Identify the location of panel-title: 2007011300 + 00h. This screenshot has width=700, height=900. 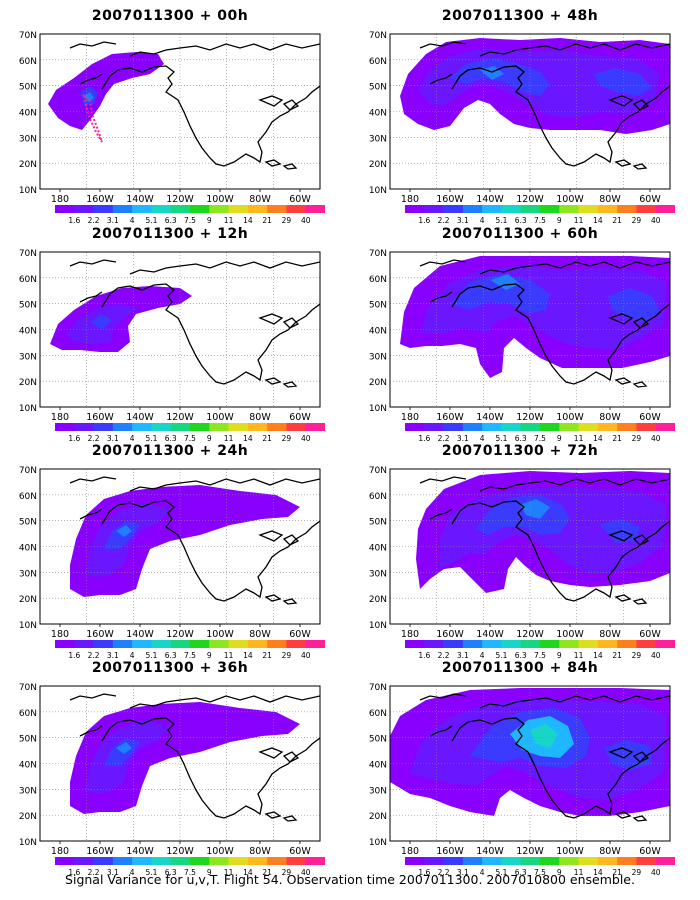
(170, 16).